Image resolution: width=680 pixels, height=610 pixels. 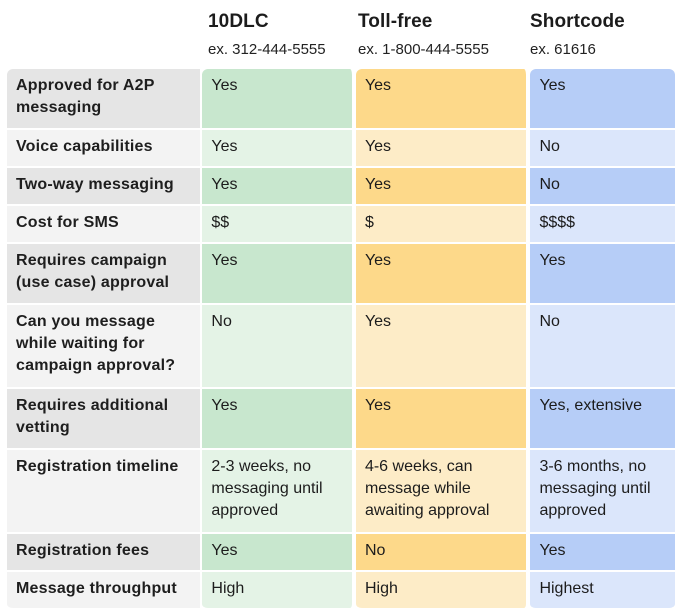 What do you see at coordinates (267, 35) in the screenshot?
I see `column-header-10dlc: 10DLC ex. 312-444-5555` at bounding box center [267, 35].